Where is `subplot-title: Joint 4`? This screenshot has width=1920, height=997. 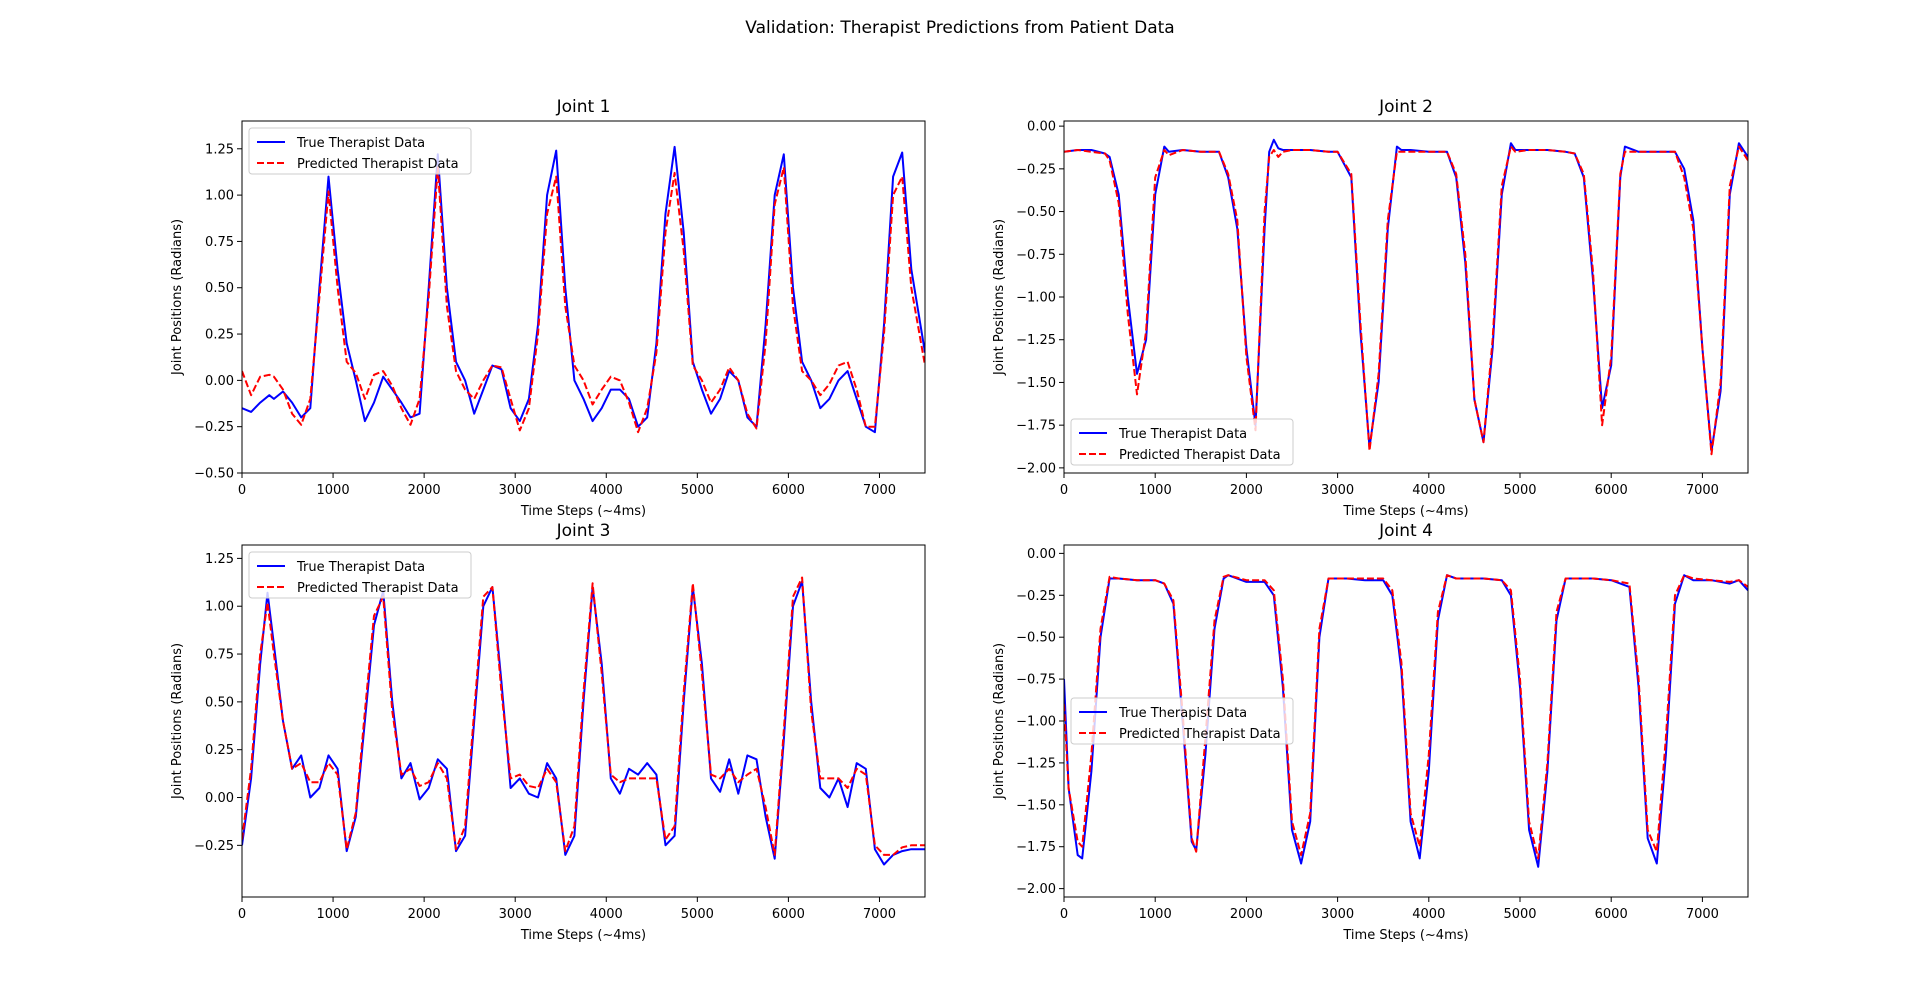 subplot-title: Joint 4 is located at coordinates (1405, 531).